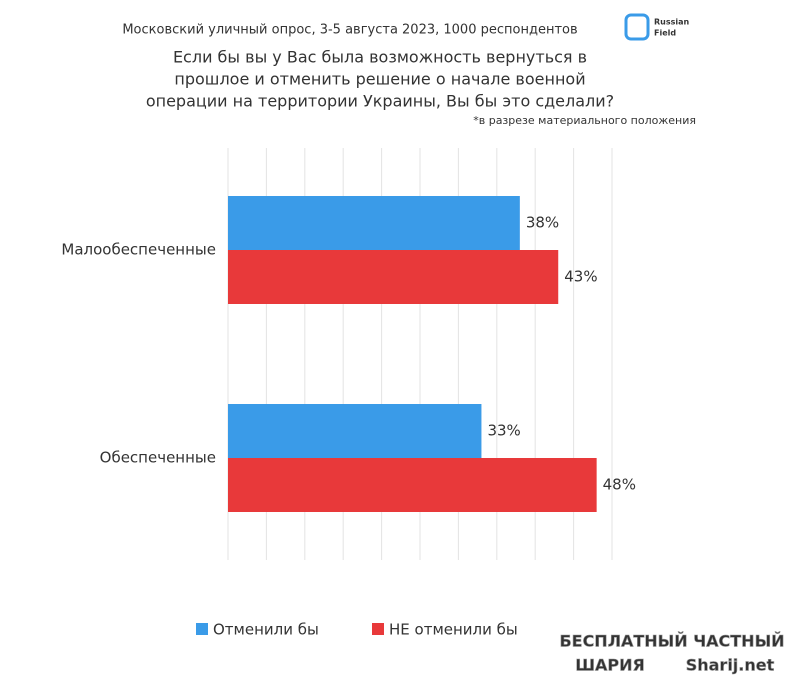  I want to click on value-label: 43%, so click(580, 277).